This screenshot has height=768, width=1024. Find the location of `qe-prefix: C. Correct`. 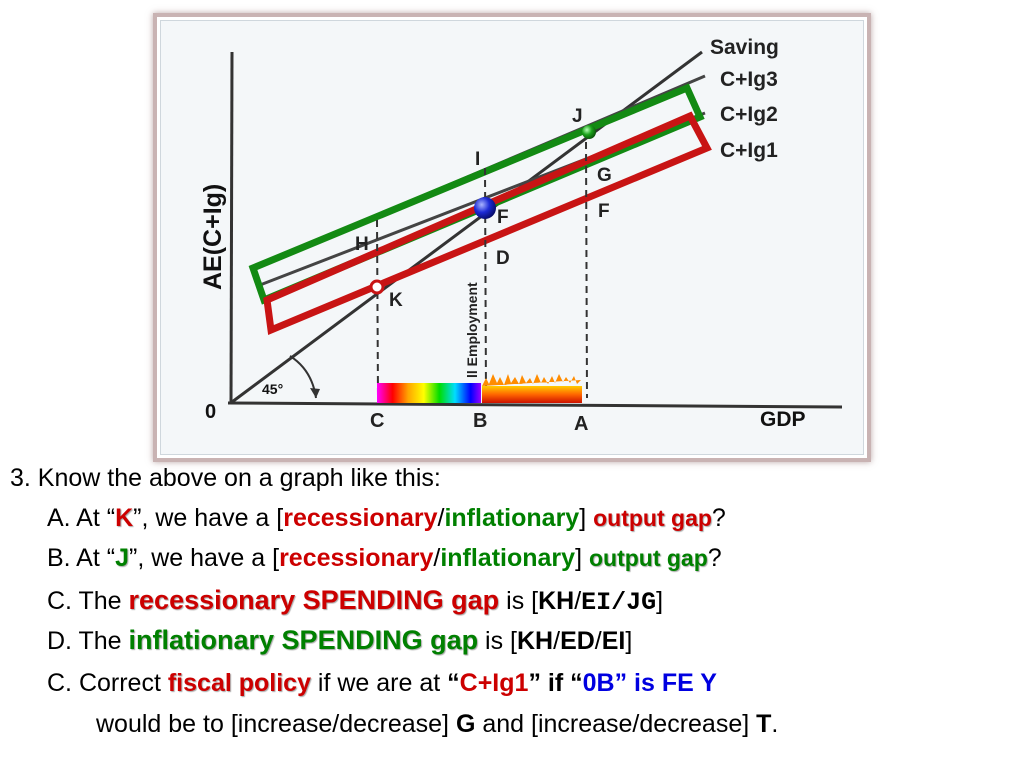

qe-prefix: C. Correct is located at coordinates (107, 683).